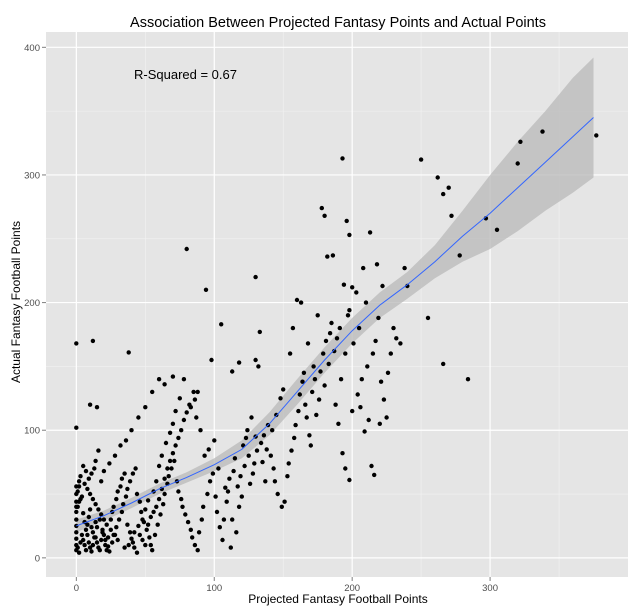 The width and height of the screenshot is (640, 614). What do you see at coordinates (214, 588) in the screenshot?
I see `x-tick-label: 100` at bounding box center [214, 588].